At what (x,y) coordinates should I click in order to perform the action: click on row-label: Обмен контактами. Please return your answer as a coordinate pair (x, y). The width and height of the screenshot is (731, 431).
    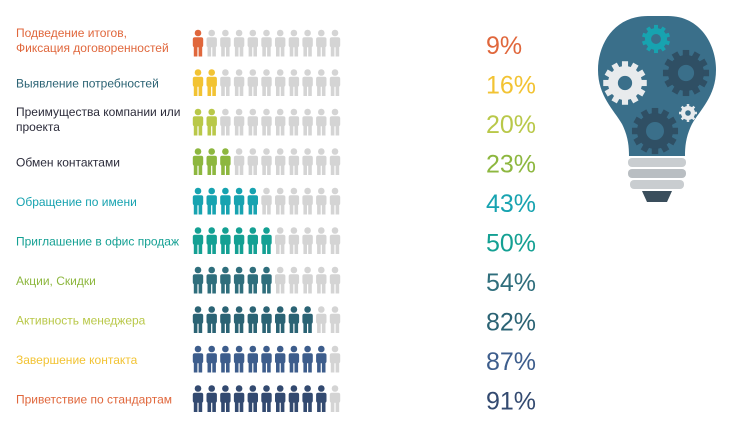
    Looking at the image, I should click on (68, 163).